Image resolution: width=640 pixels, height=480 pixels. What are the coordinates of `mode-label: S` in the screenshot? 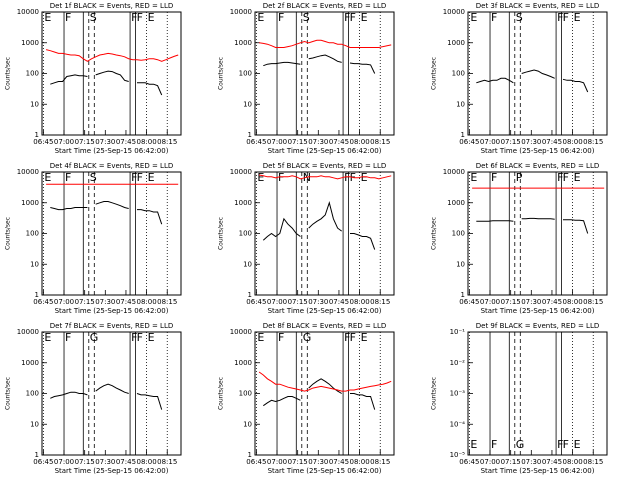 It's located at (93, 177).